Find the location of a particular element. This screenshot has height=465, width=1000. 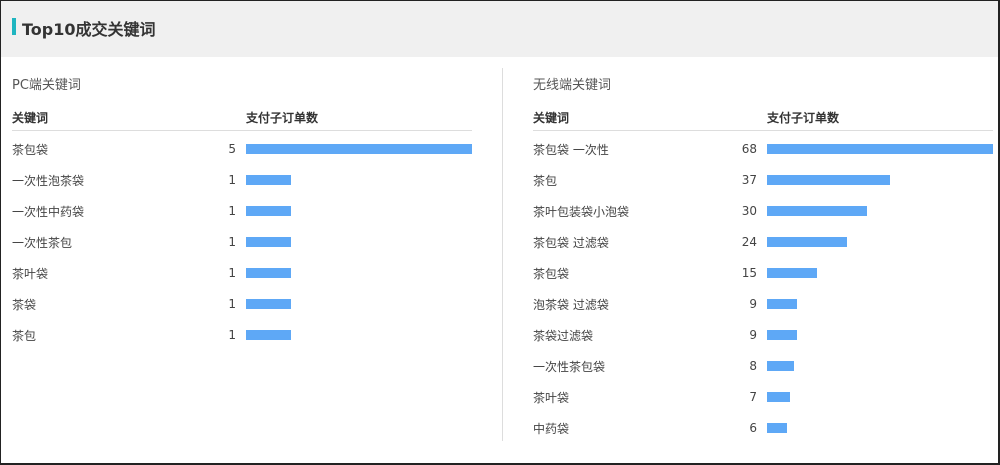

header: Top10成交关键词 is located at coordinates (499, 29).